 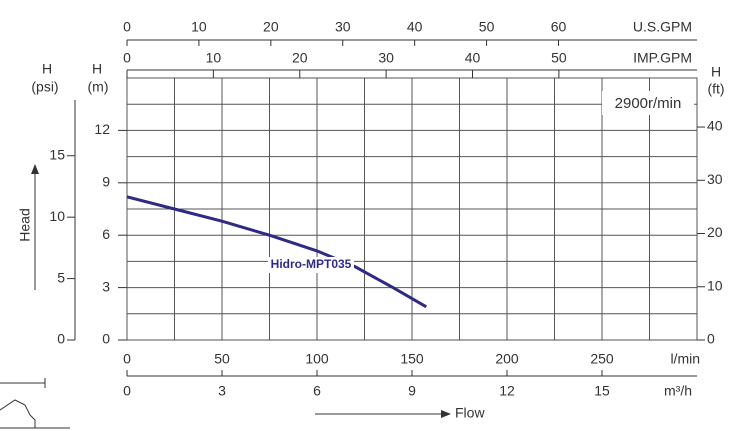 I want to click on axis-label: U.S.GPM, so click(x=662, y=27).